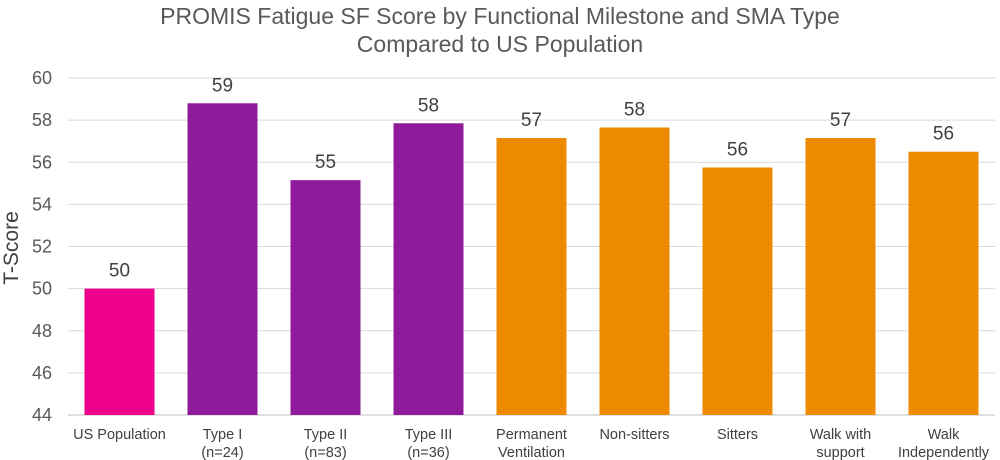 Image resolution: width=1000 pixels, height=460 pixels. I want to click on category-label: Type III (n=36), so click(429, 443).